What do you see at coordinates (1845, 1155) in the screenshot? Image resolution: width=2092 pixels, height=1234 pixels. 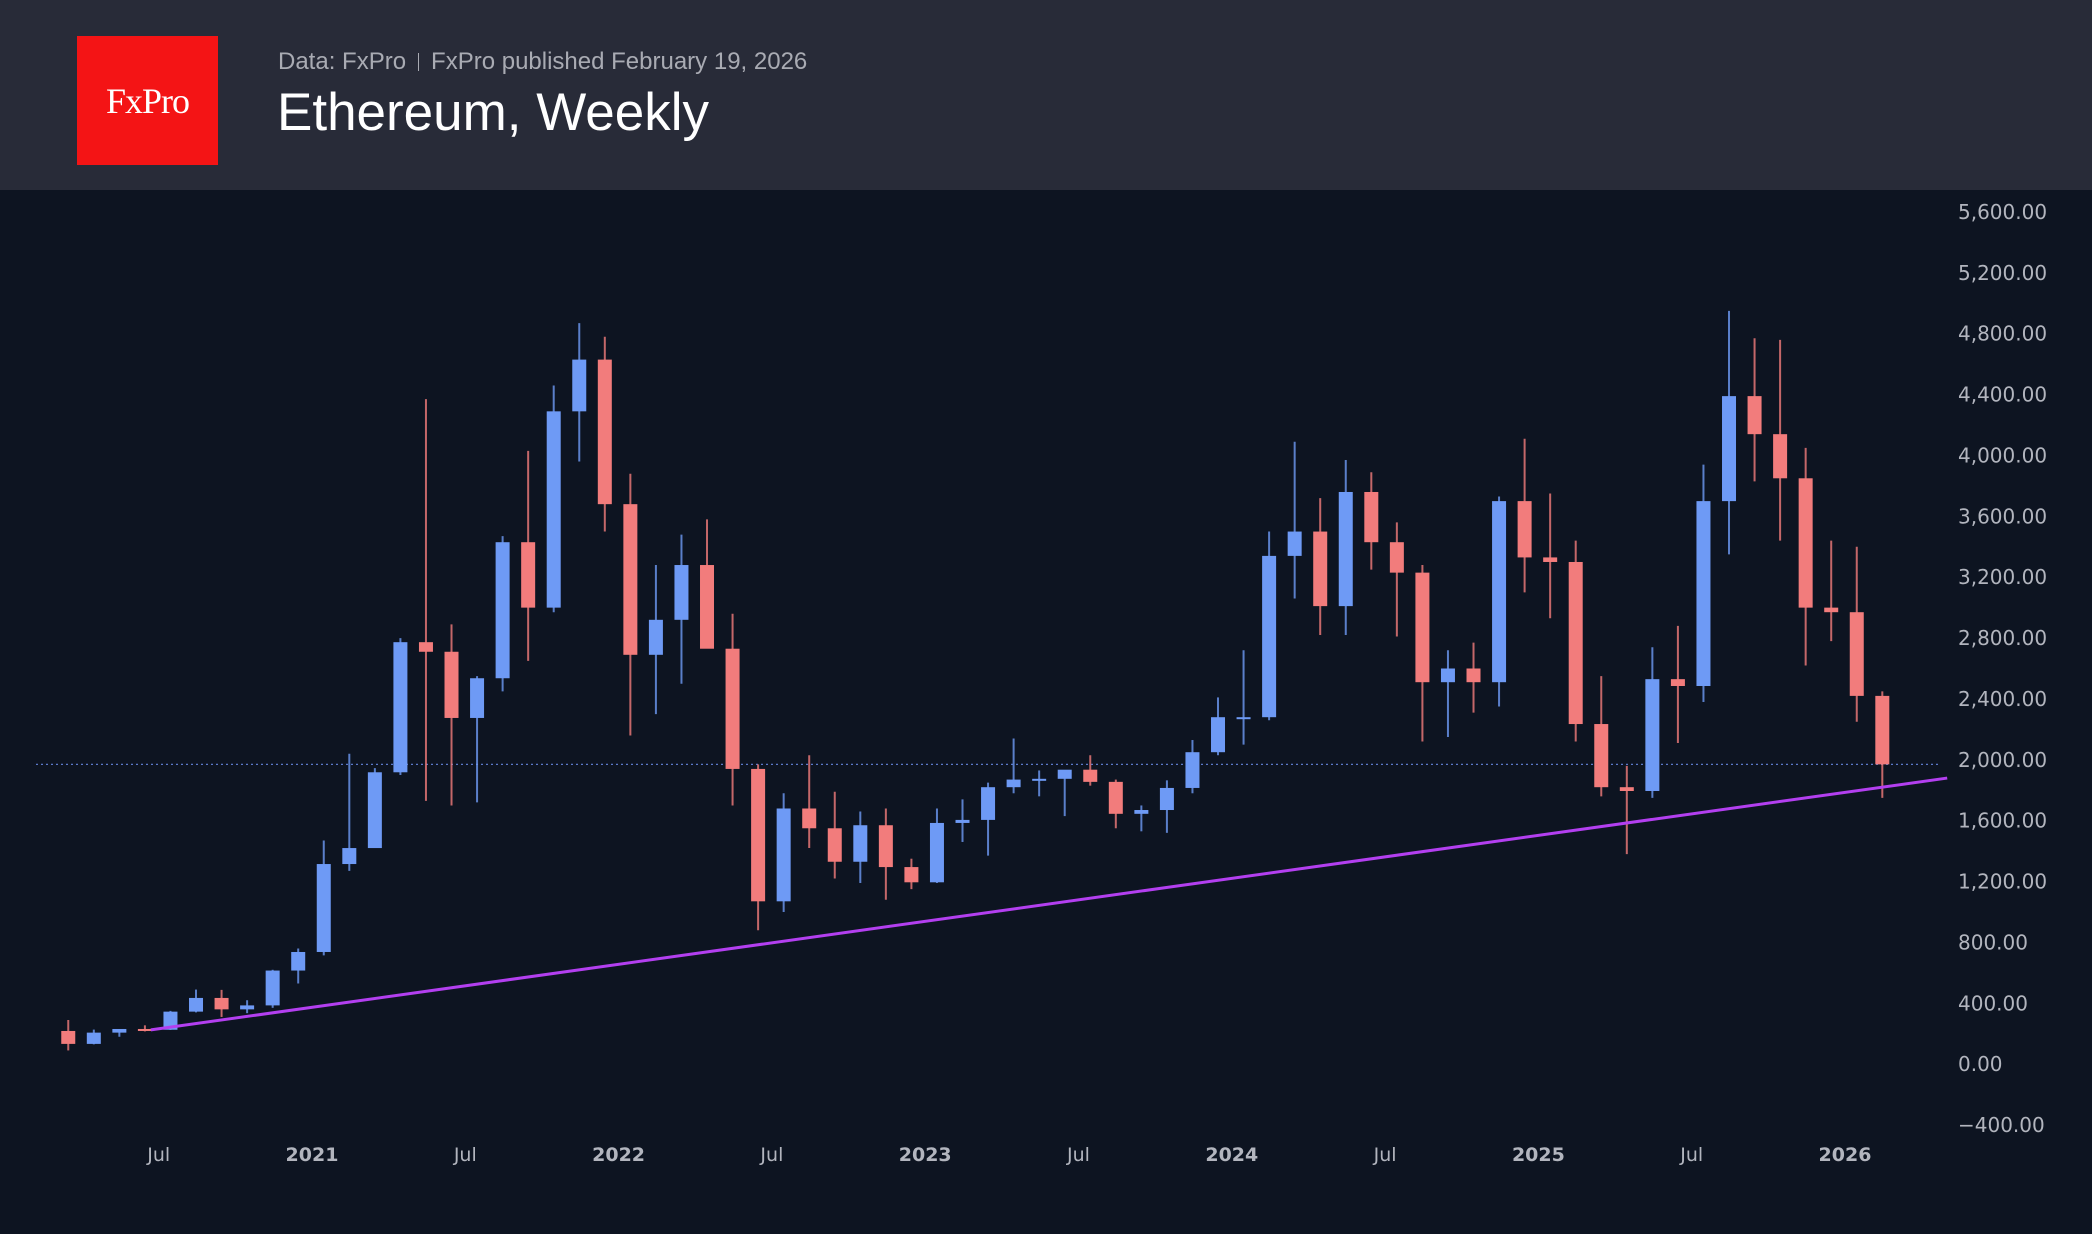 I see `x-tick-label: 2026` at bounding box center [1845, 1155].